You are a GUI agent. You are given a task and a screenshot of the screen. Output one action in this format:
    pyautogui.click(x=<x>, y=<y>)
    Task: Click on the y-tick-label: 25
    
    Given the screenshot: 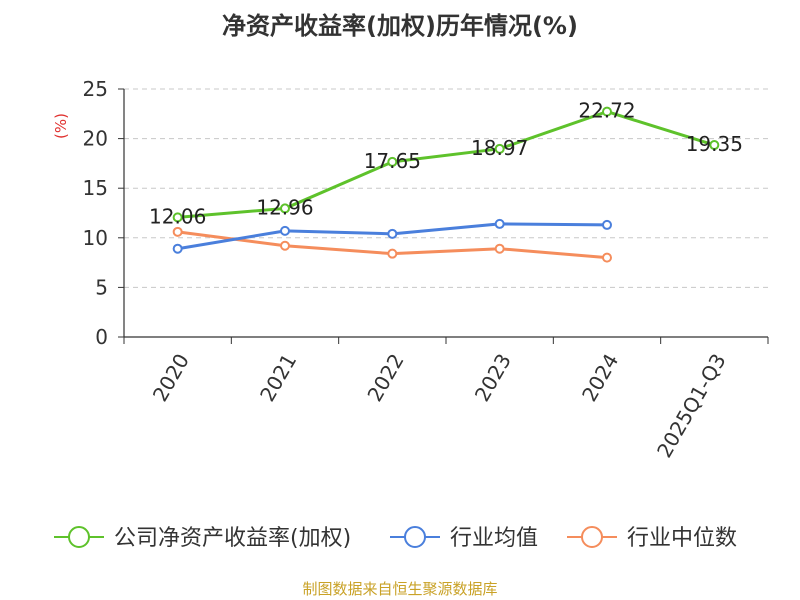 What is the action you would take?
    pyautogui.click(x=95, y=89)
    